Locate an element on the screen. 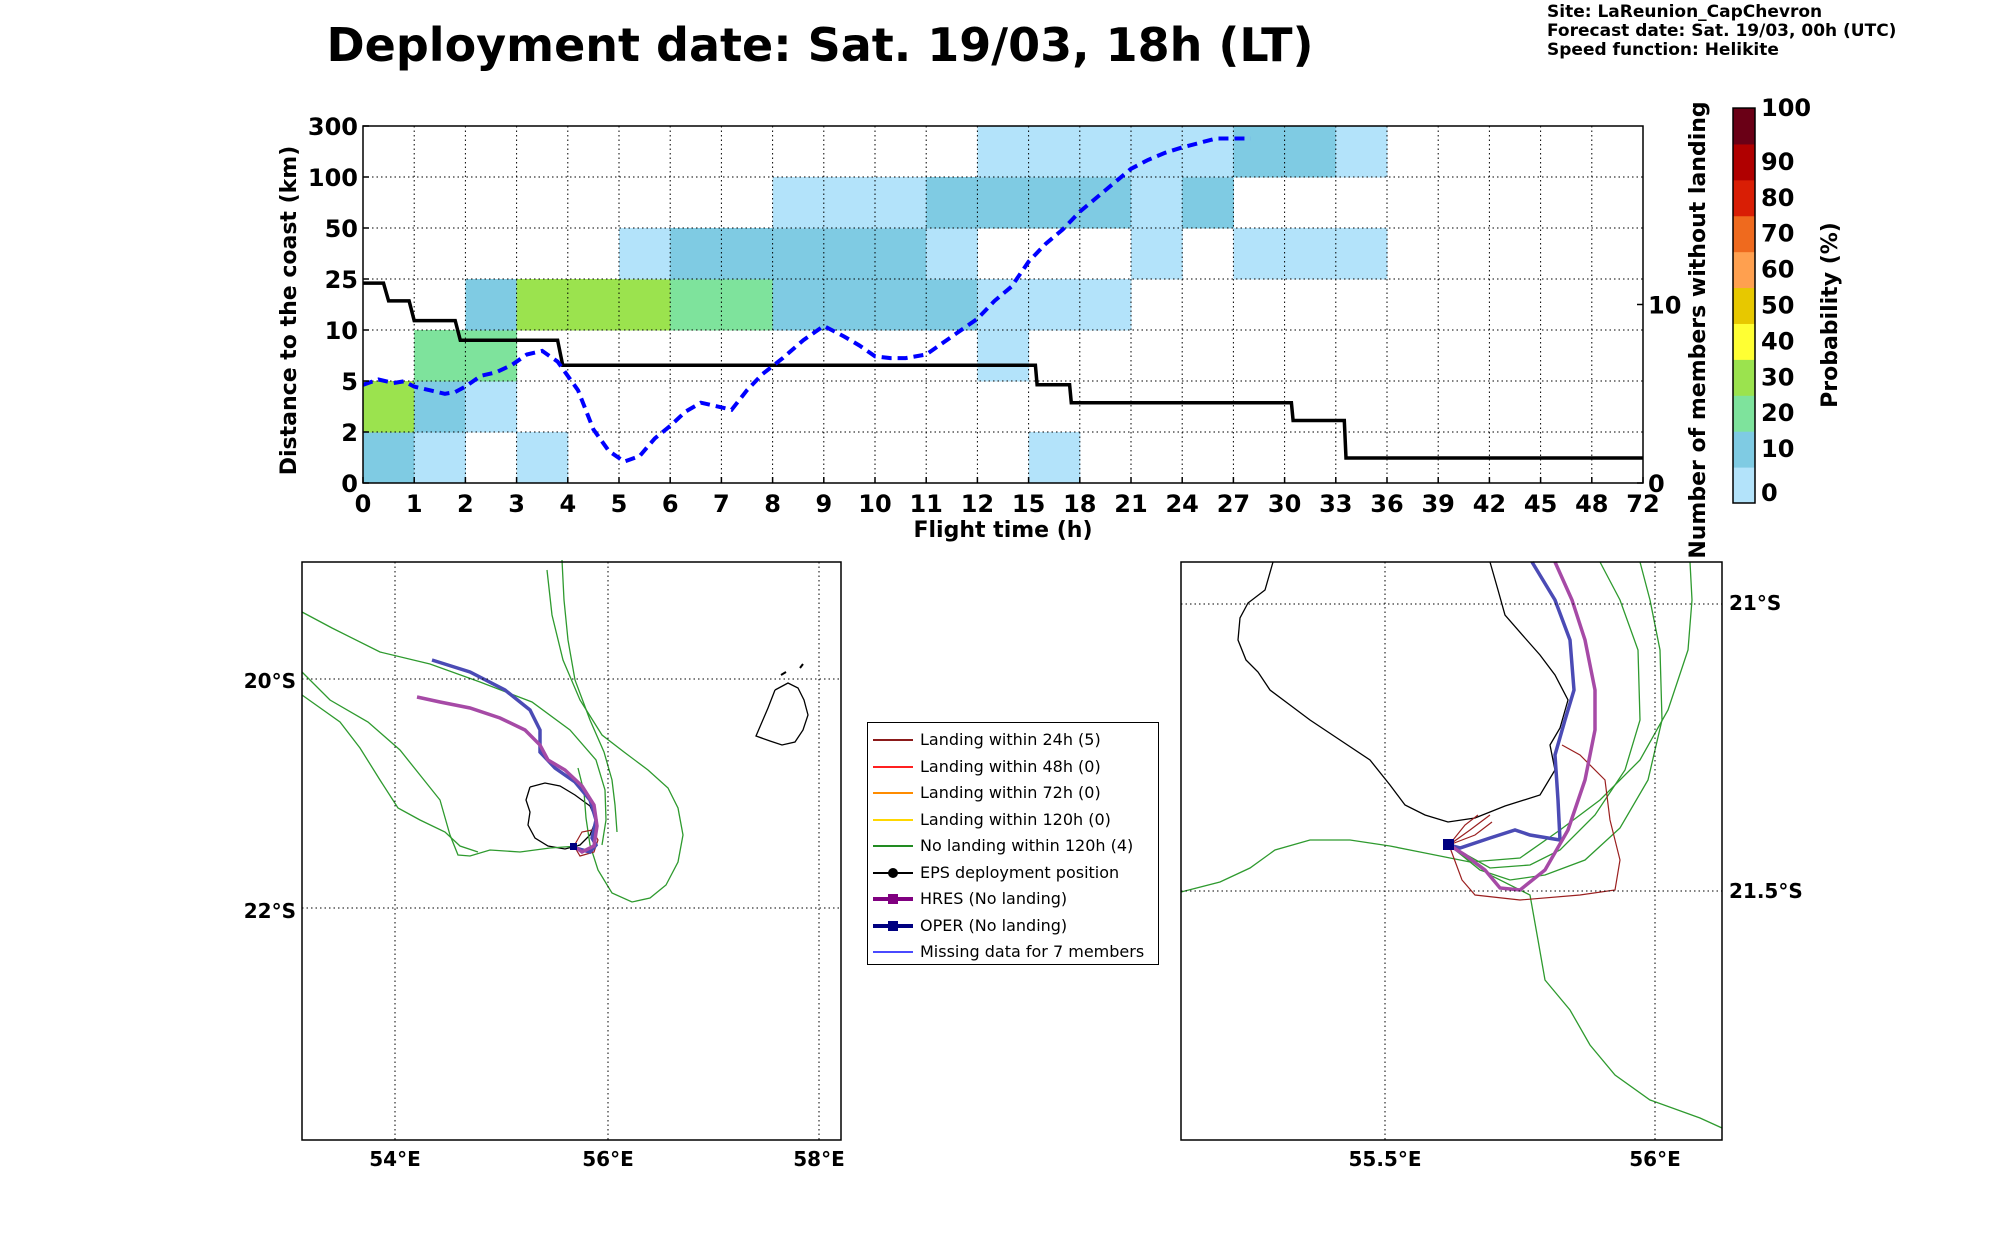 This screenshot has height=1250, width=2000. x-tick-label: 72 is located at coordinates (1642, 504).